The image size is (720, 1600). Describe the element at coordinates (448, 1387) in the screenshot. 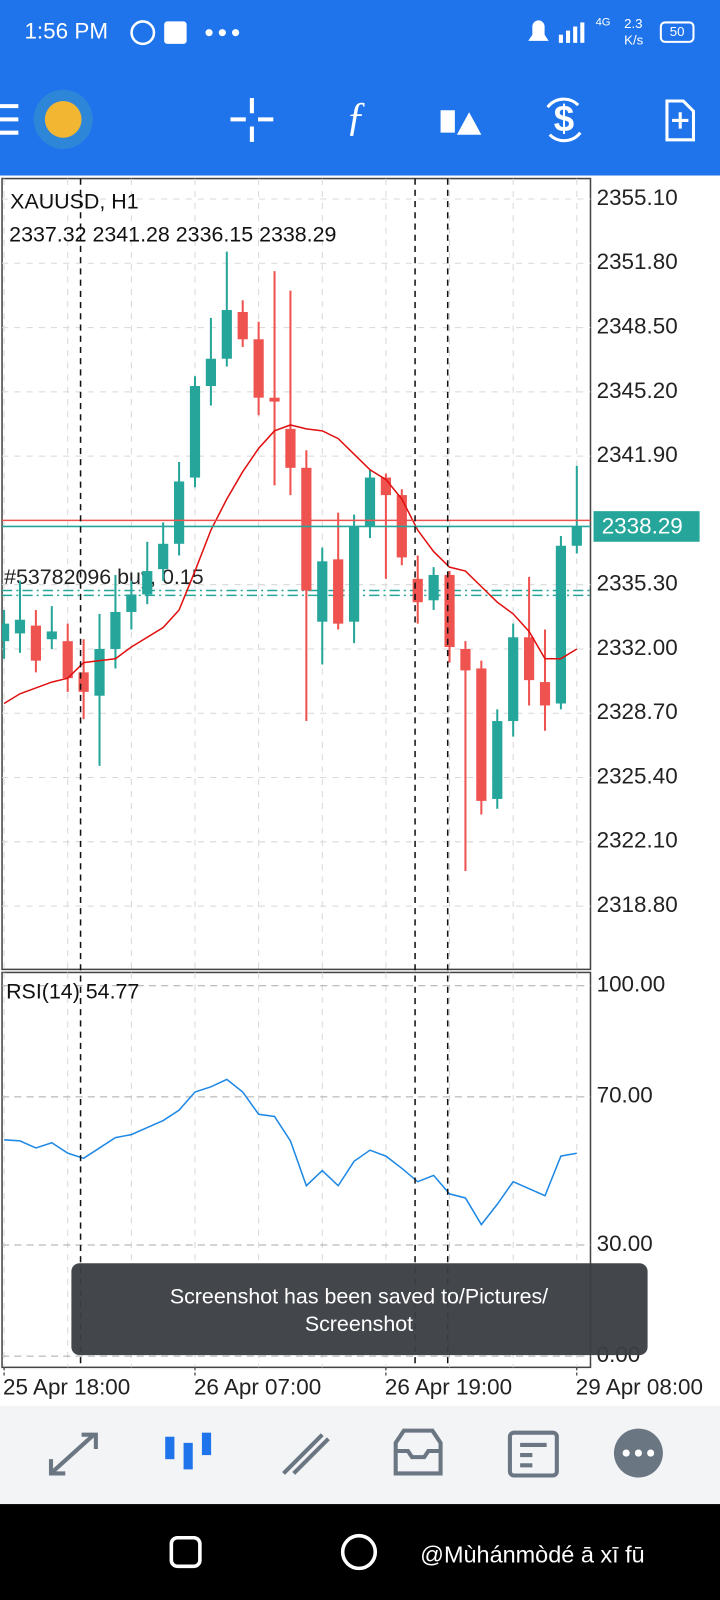

I see `x-tick-label: 26 Apr 19:00` at that location.